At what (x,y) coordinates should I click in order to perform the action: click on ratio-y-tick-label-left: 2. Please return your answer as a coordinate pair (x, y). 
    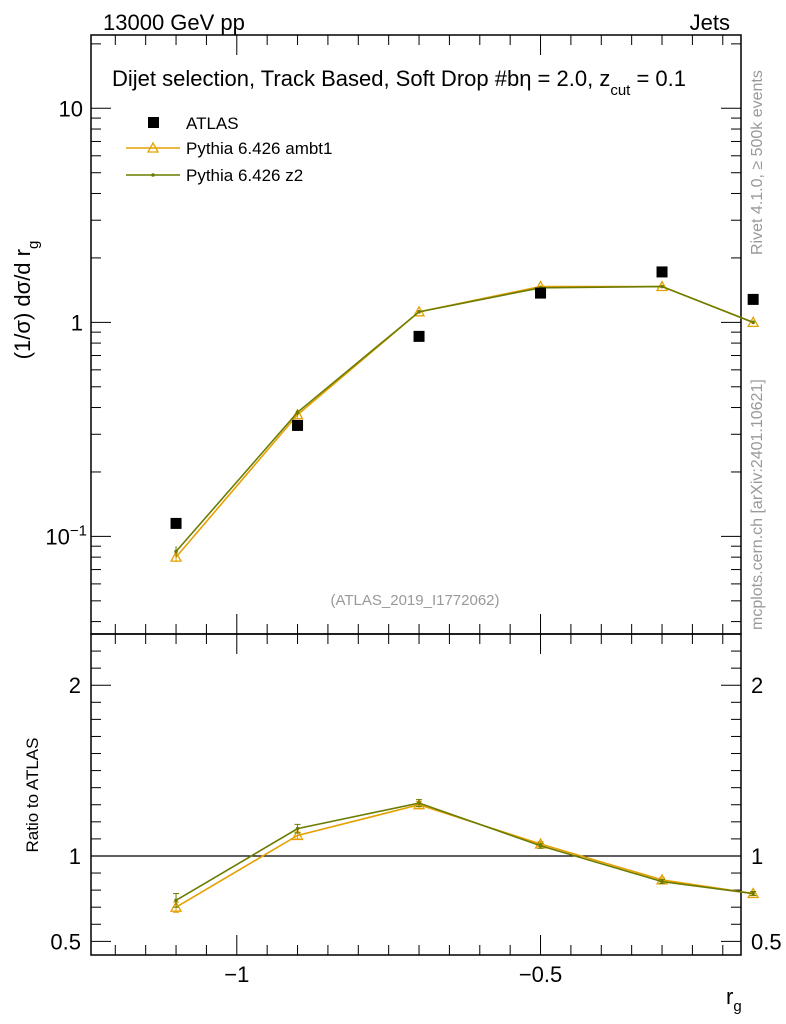
    Looking at the image, I should click on (75, 685).